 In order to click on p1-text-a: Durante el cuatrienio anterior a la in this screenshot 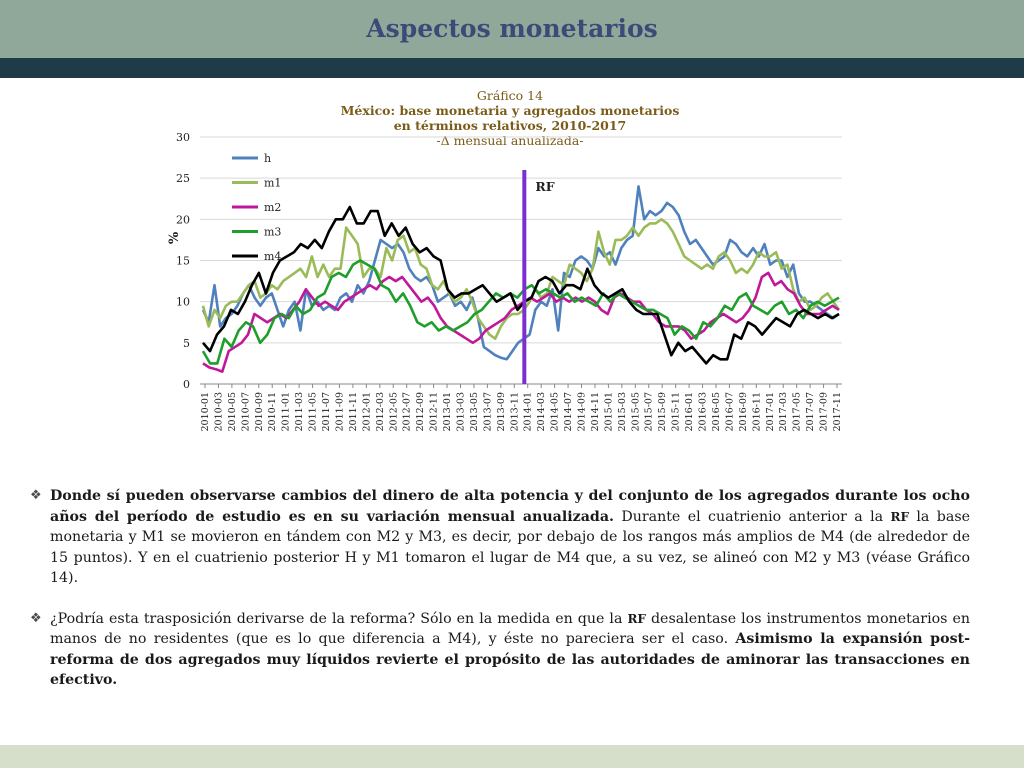, I will do `click(752, 516)`.